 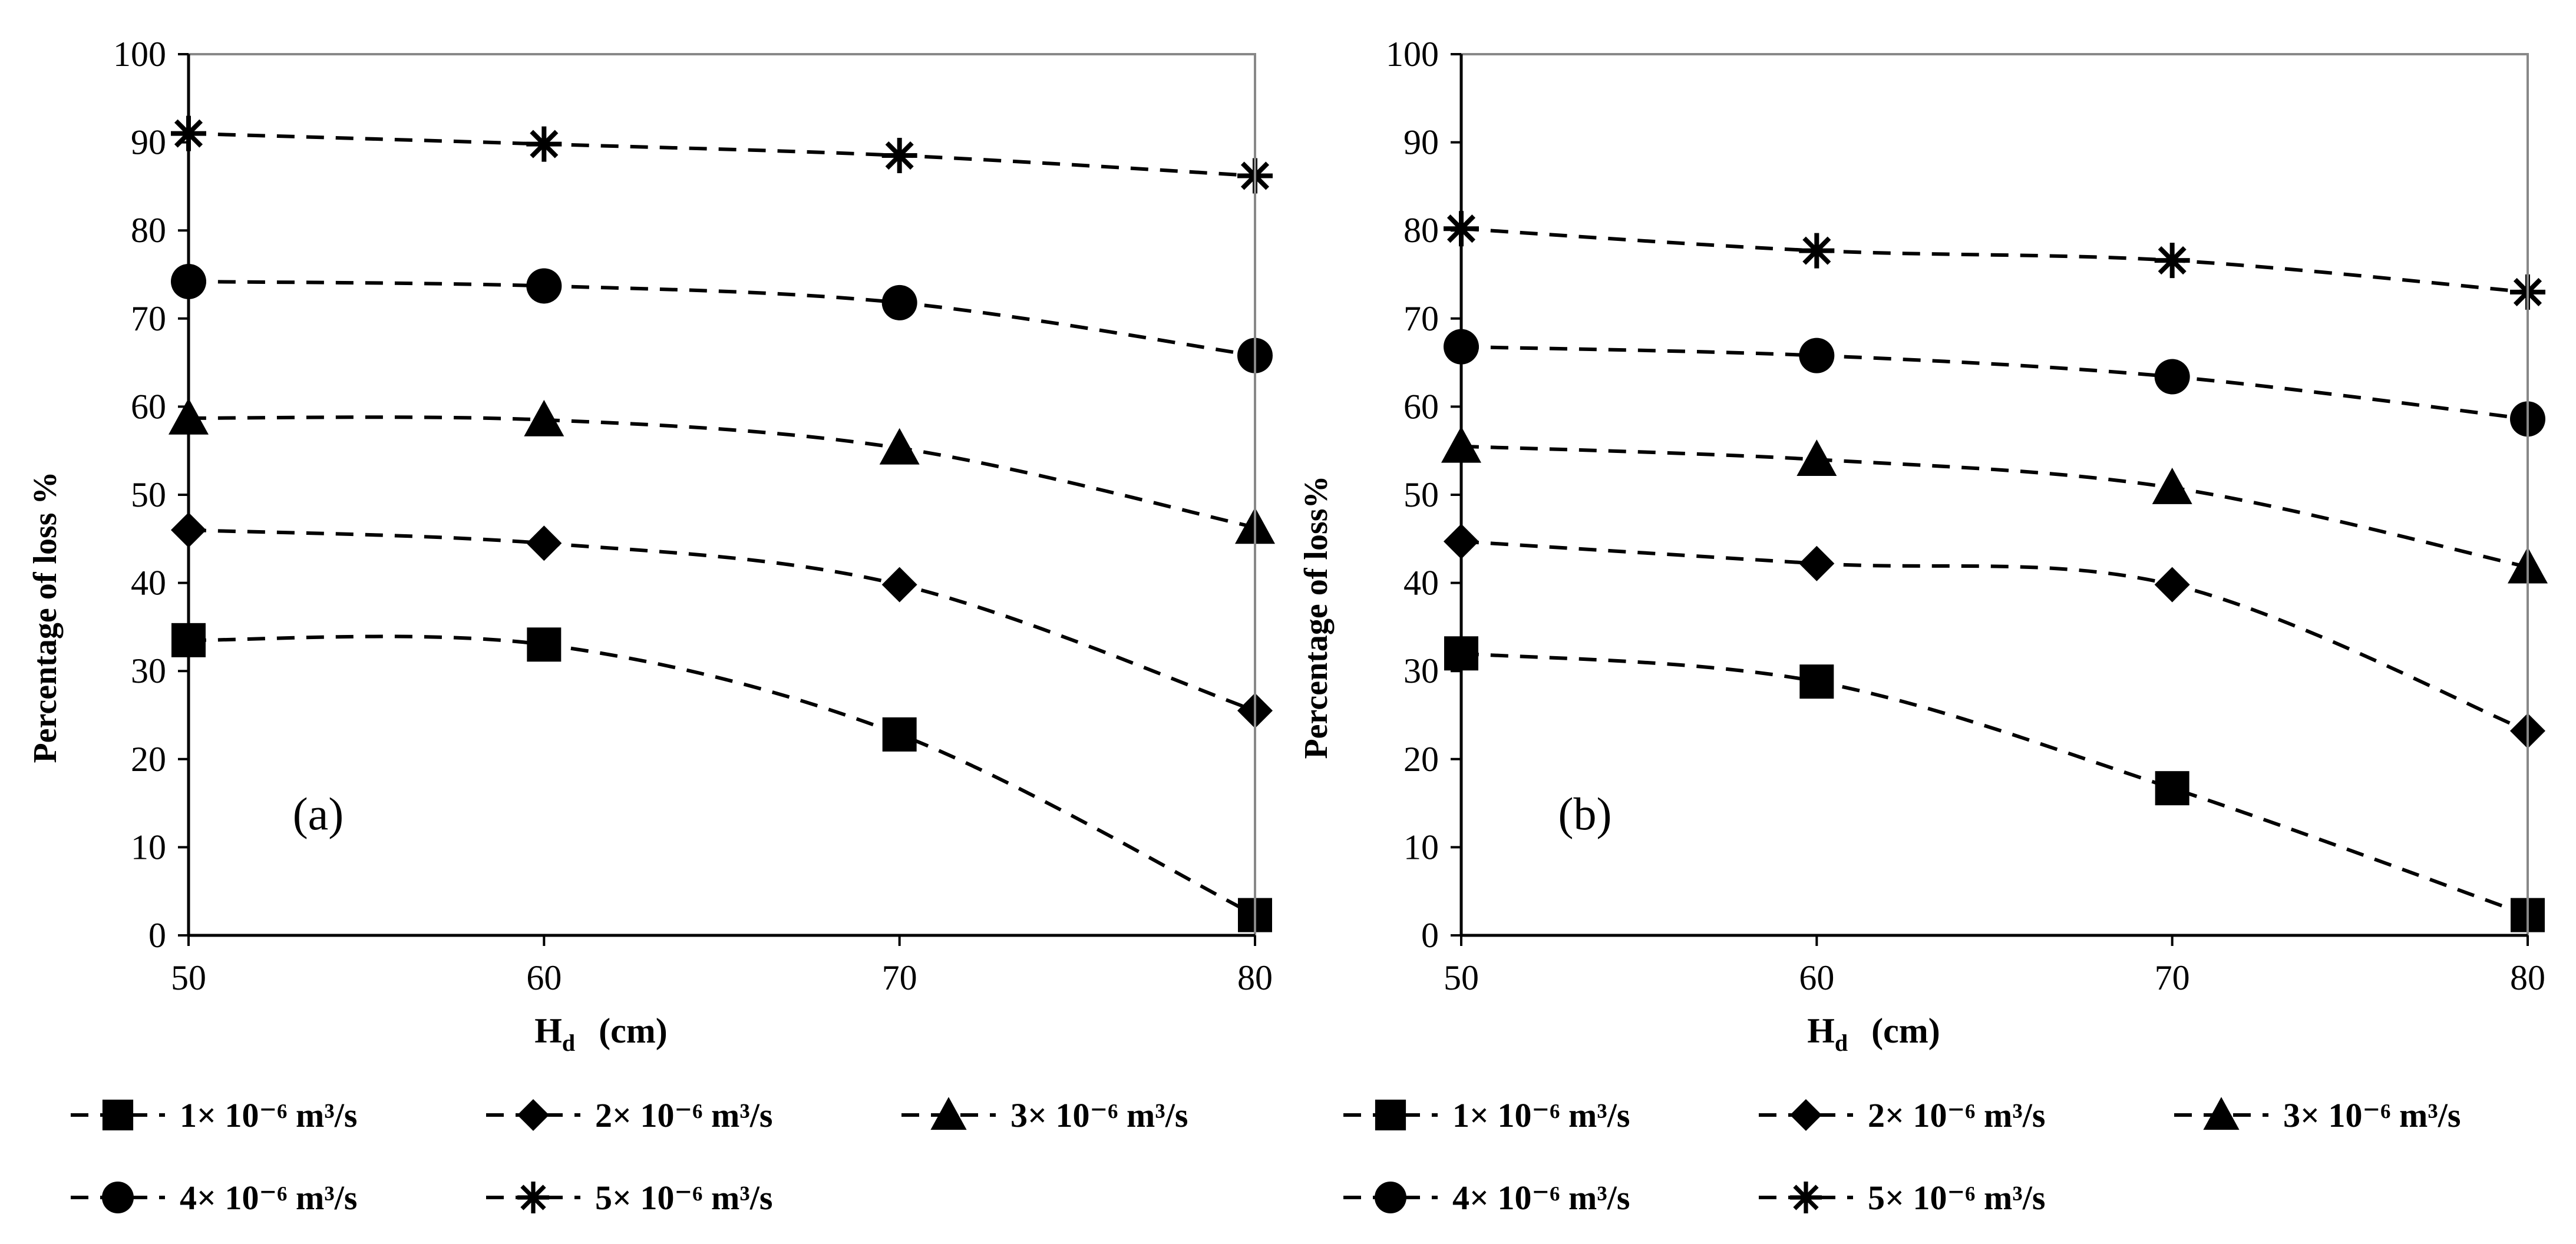 I want to click on legend-label: 3× 10⁻⁶ m³/s, so click(x=2372, y=1115).